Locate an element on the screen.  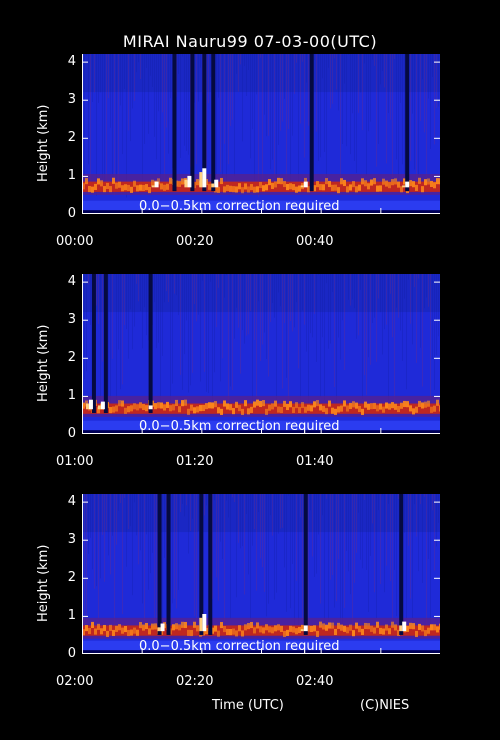
y-major-tick is located at coordinates (85, 502).